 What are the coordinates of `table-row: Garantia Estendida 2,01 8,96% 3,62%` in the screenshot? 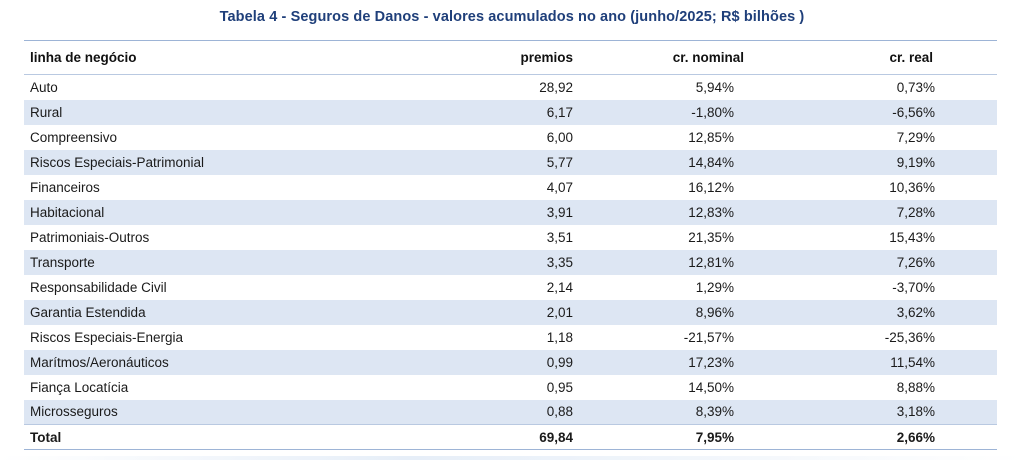 It's located at (510, 312).